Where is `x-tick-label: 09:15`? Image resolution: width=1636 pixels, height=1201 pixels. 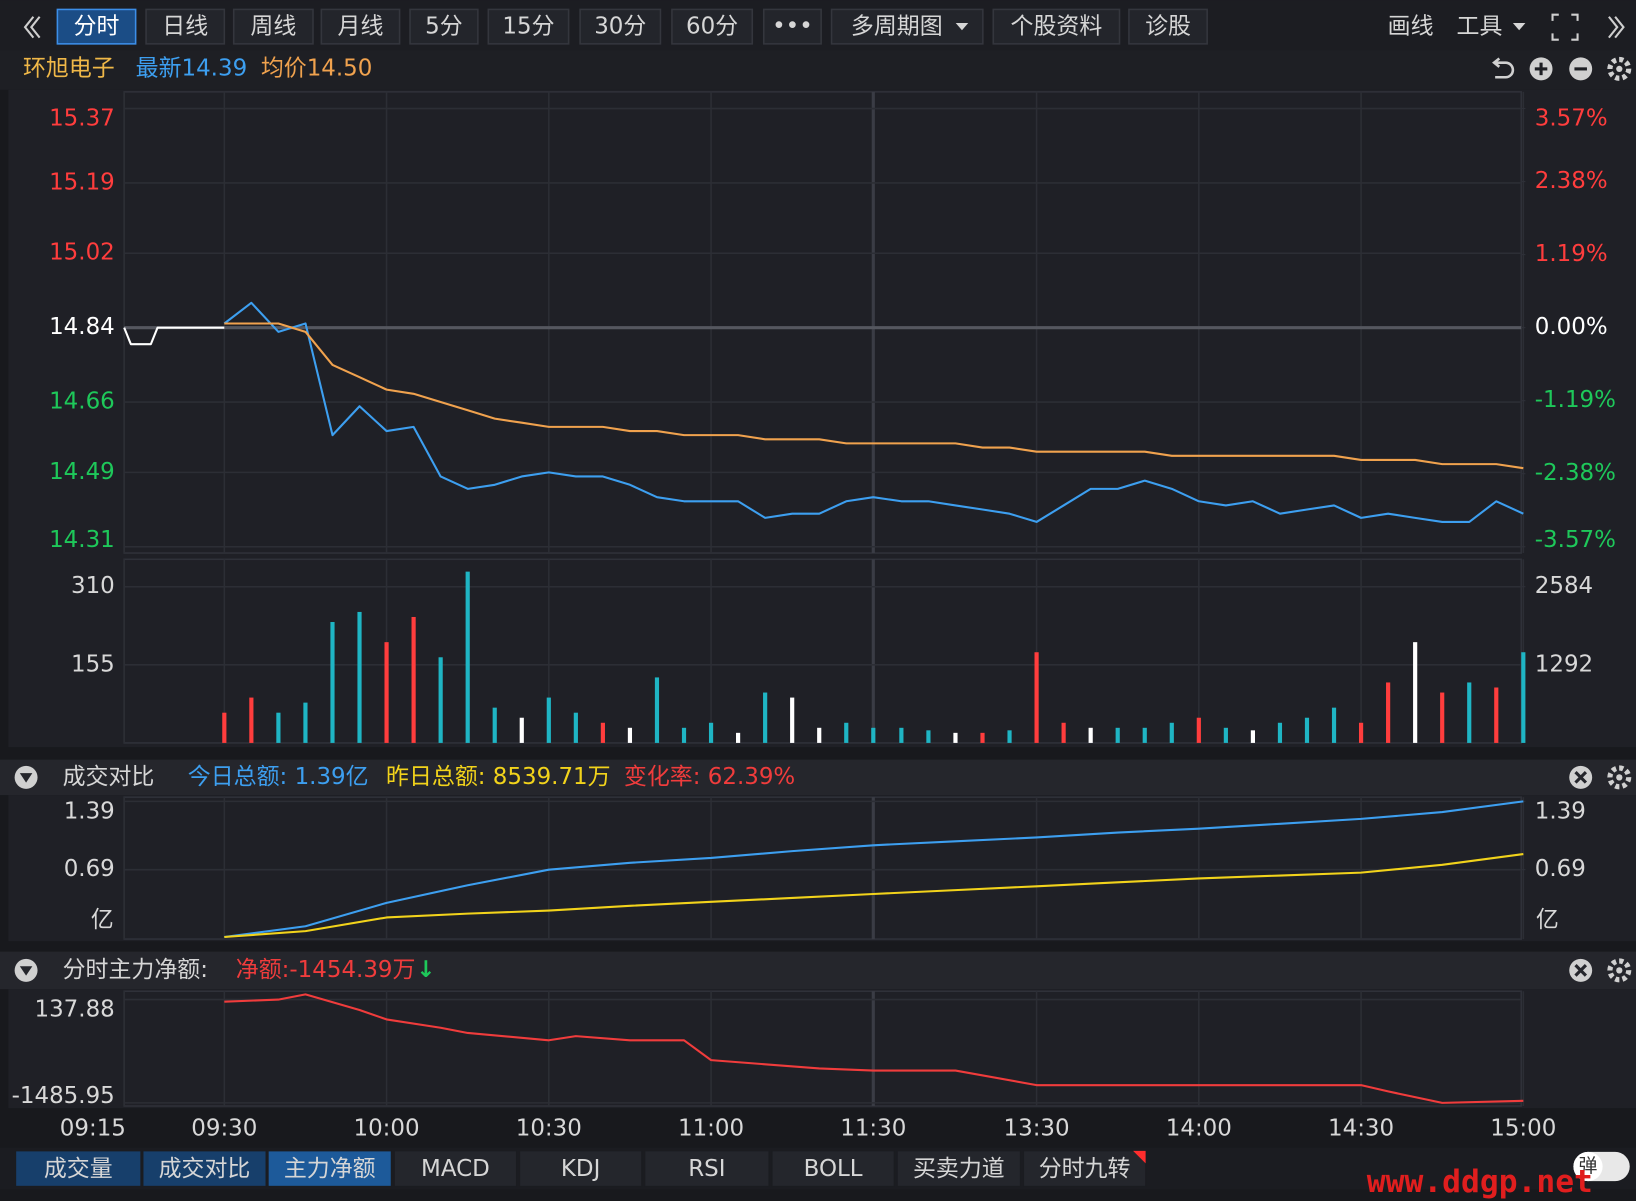
x-tick-label: 09:15 is located at coordinates (93, 1128).